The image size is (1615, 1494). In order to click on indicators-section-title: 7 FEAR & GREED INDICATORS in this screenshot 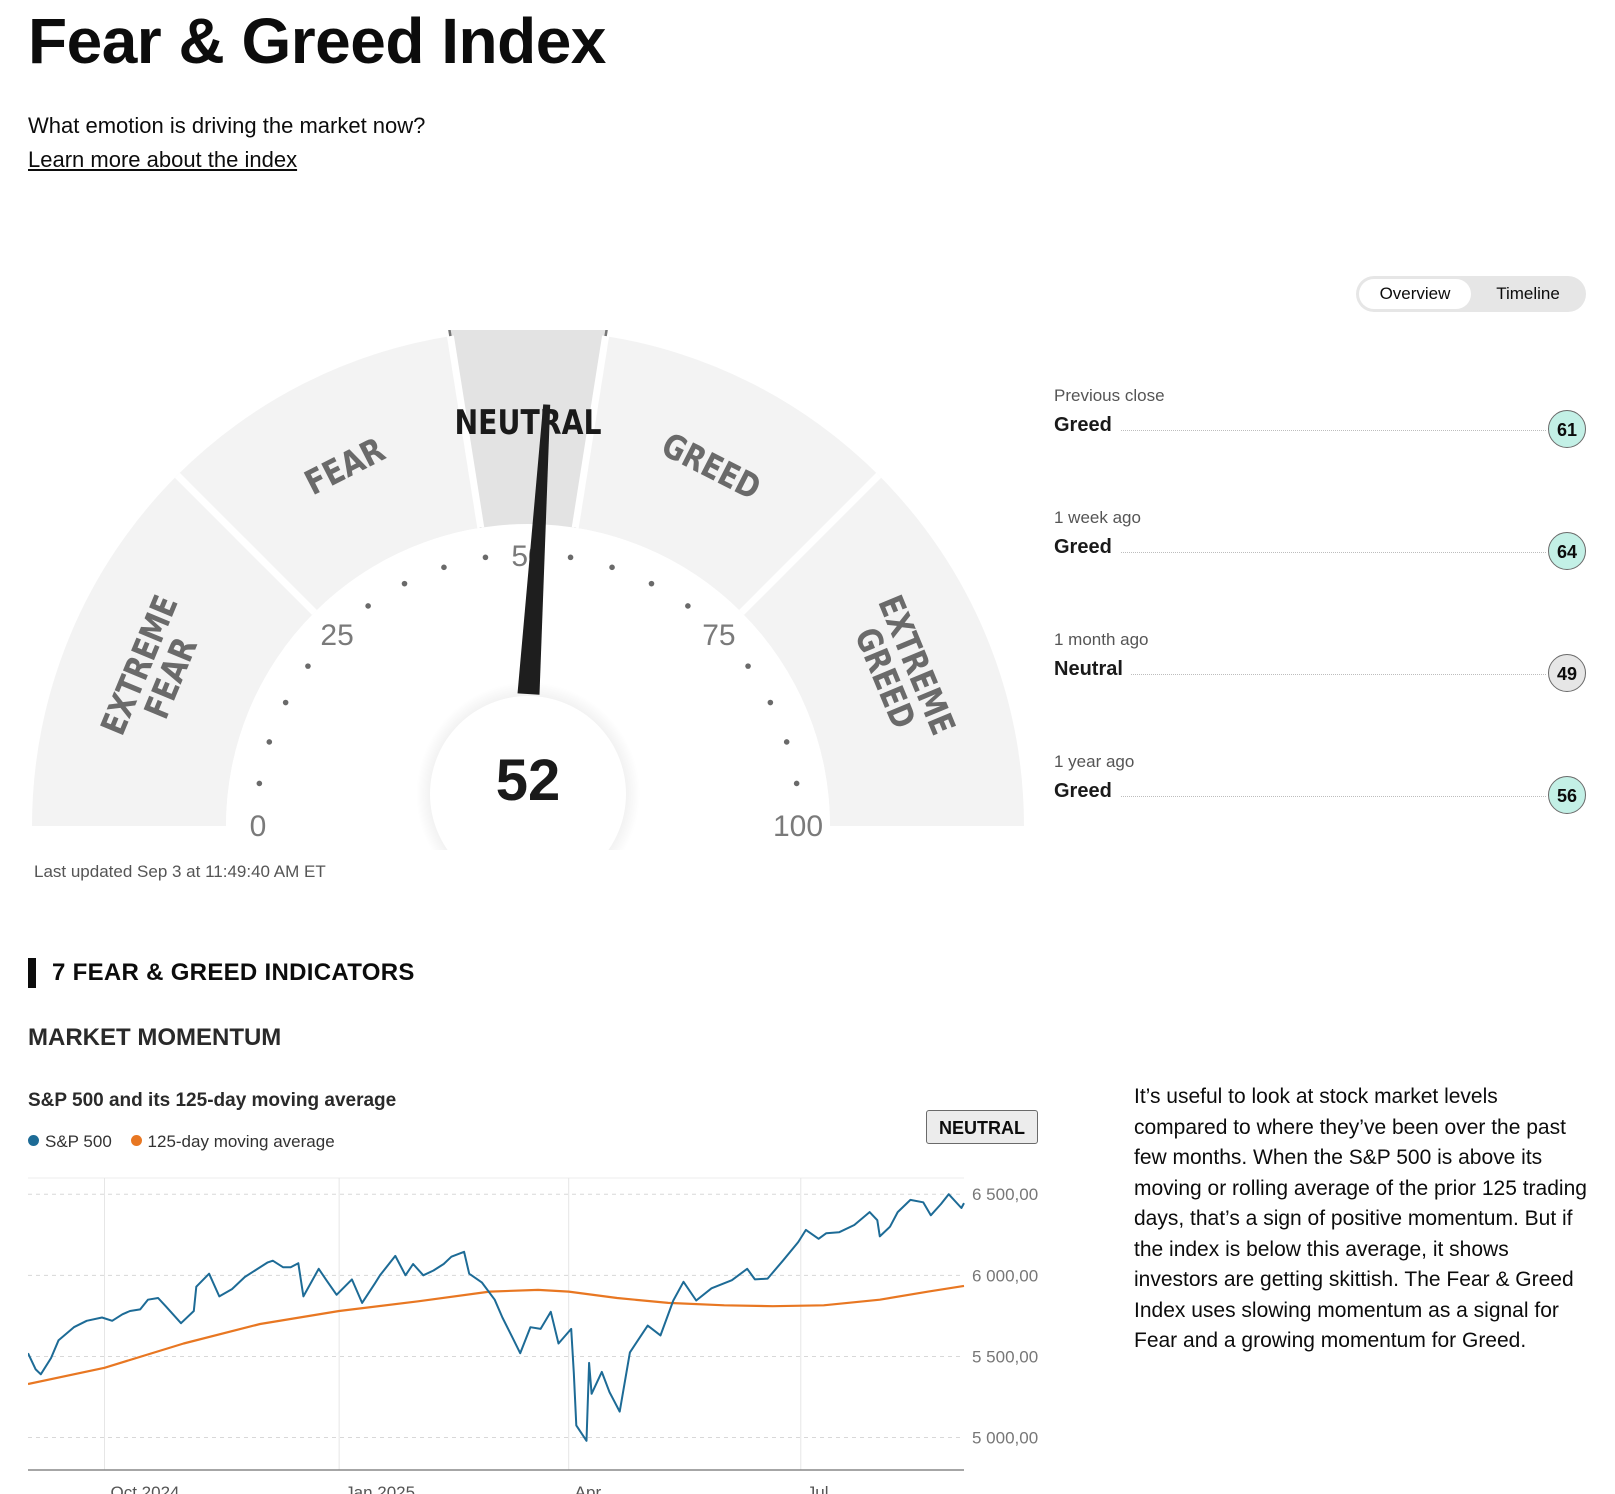, I will do `click(233, 972)`.